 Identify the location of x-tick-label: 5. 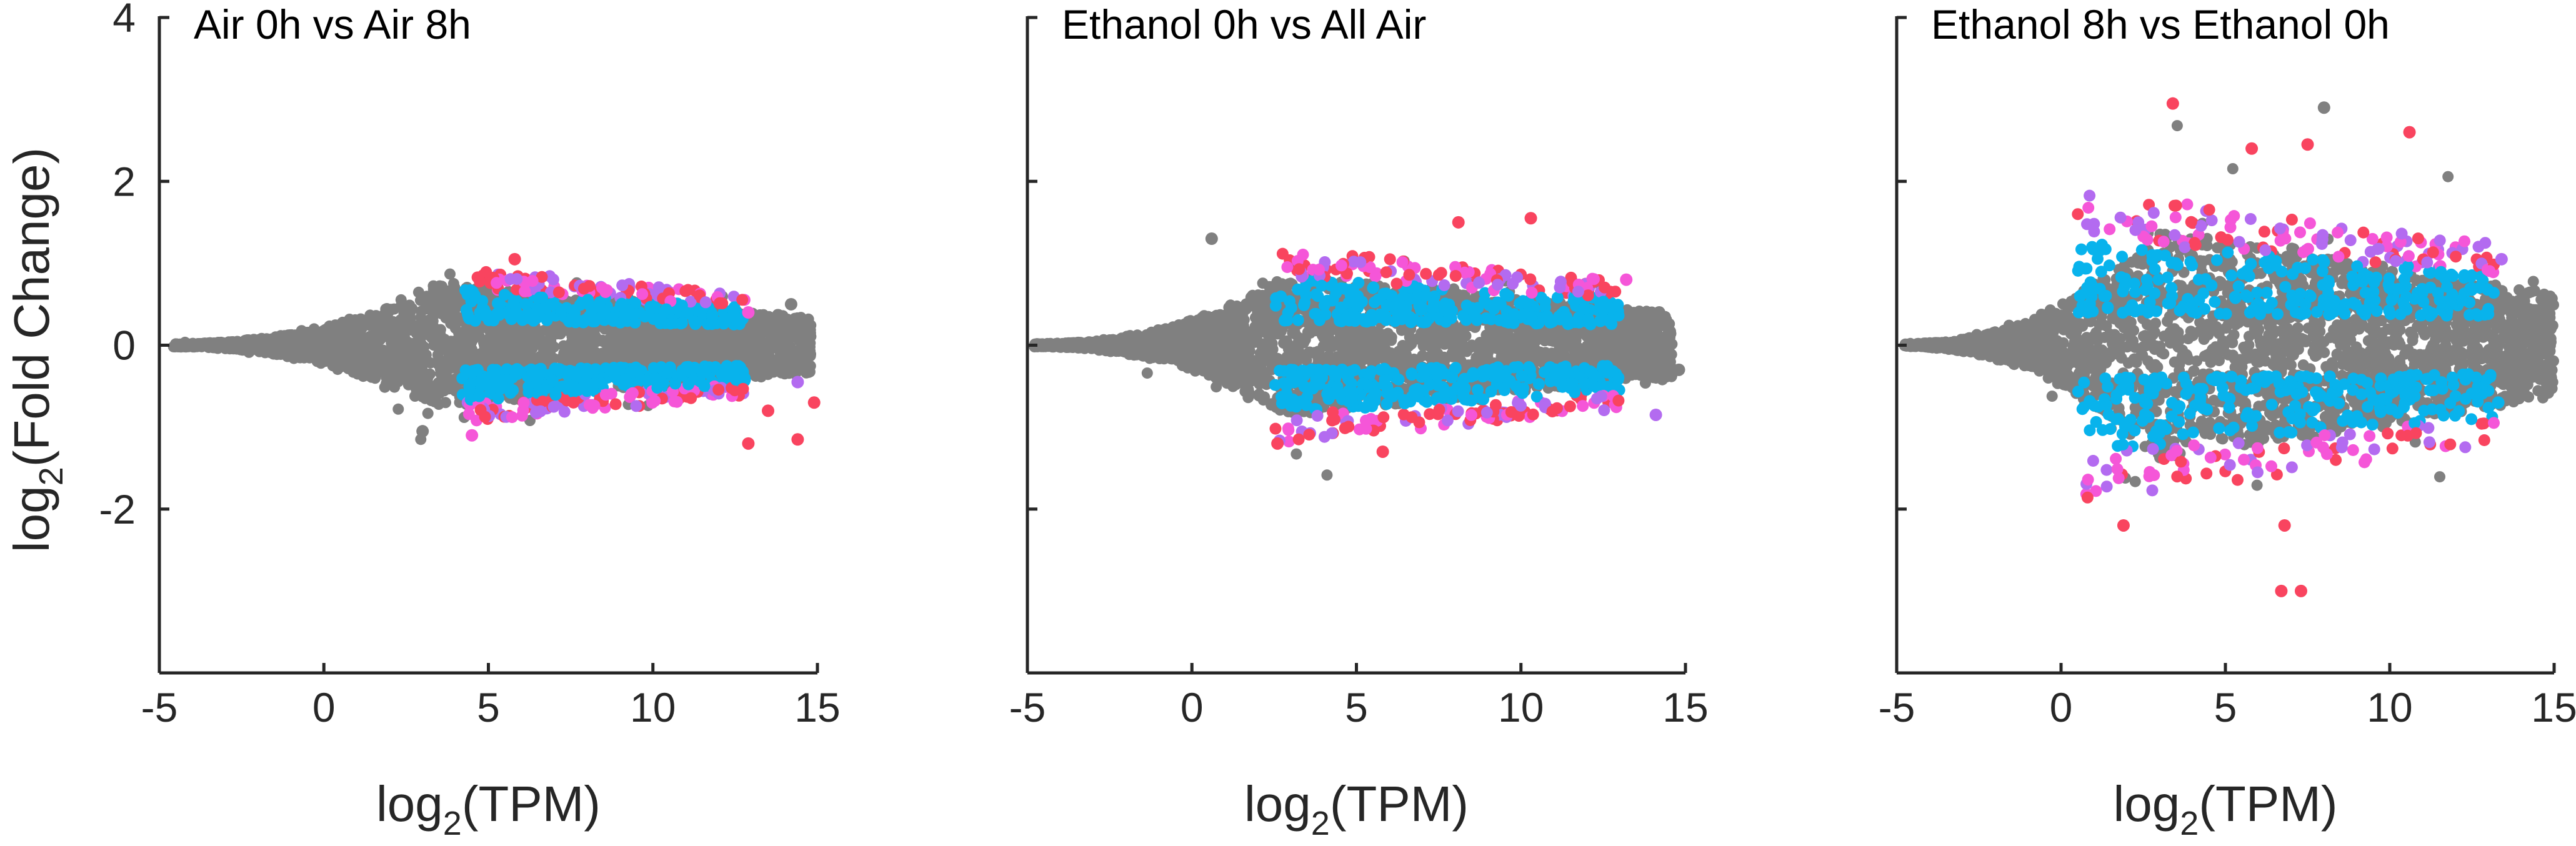
(488, 707).